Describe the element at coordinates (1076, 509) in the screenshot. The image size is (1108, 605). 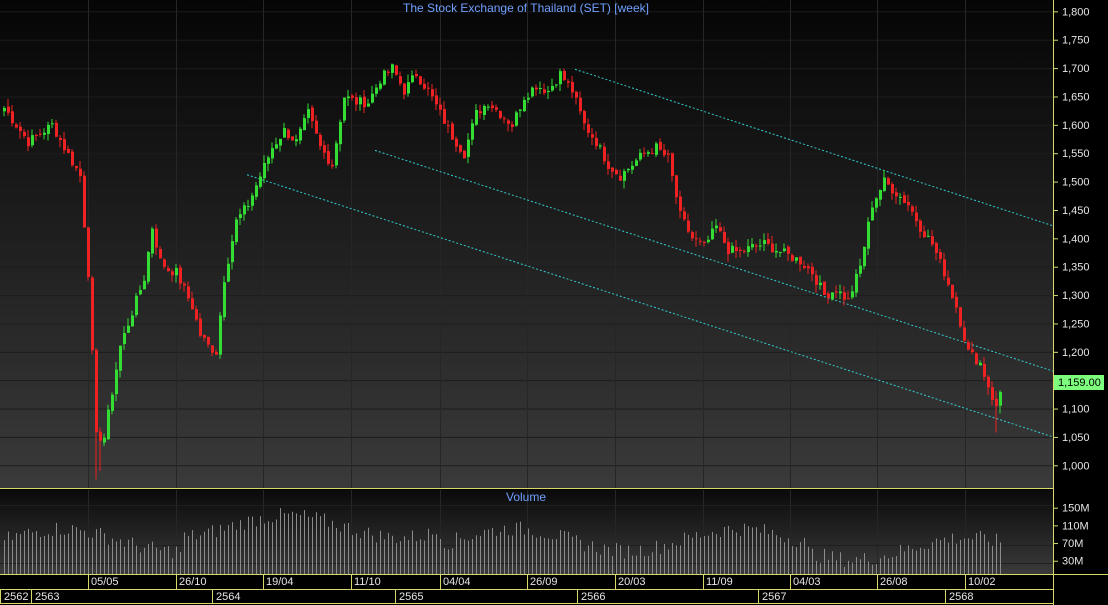
I see `volume-tick-label: 150M` at that location.